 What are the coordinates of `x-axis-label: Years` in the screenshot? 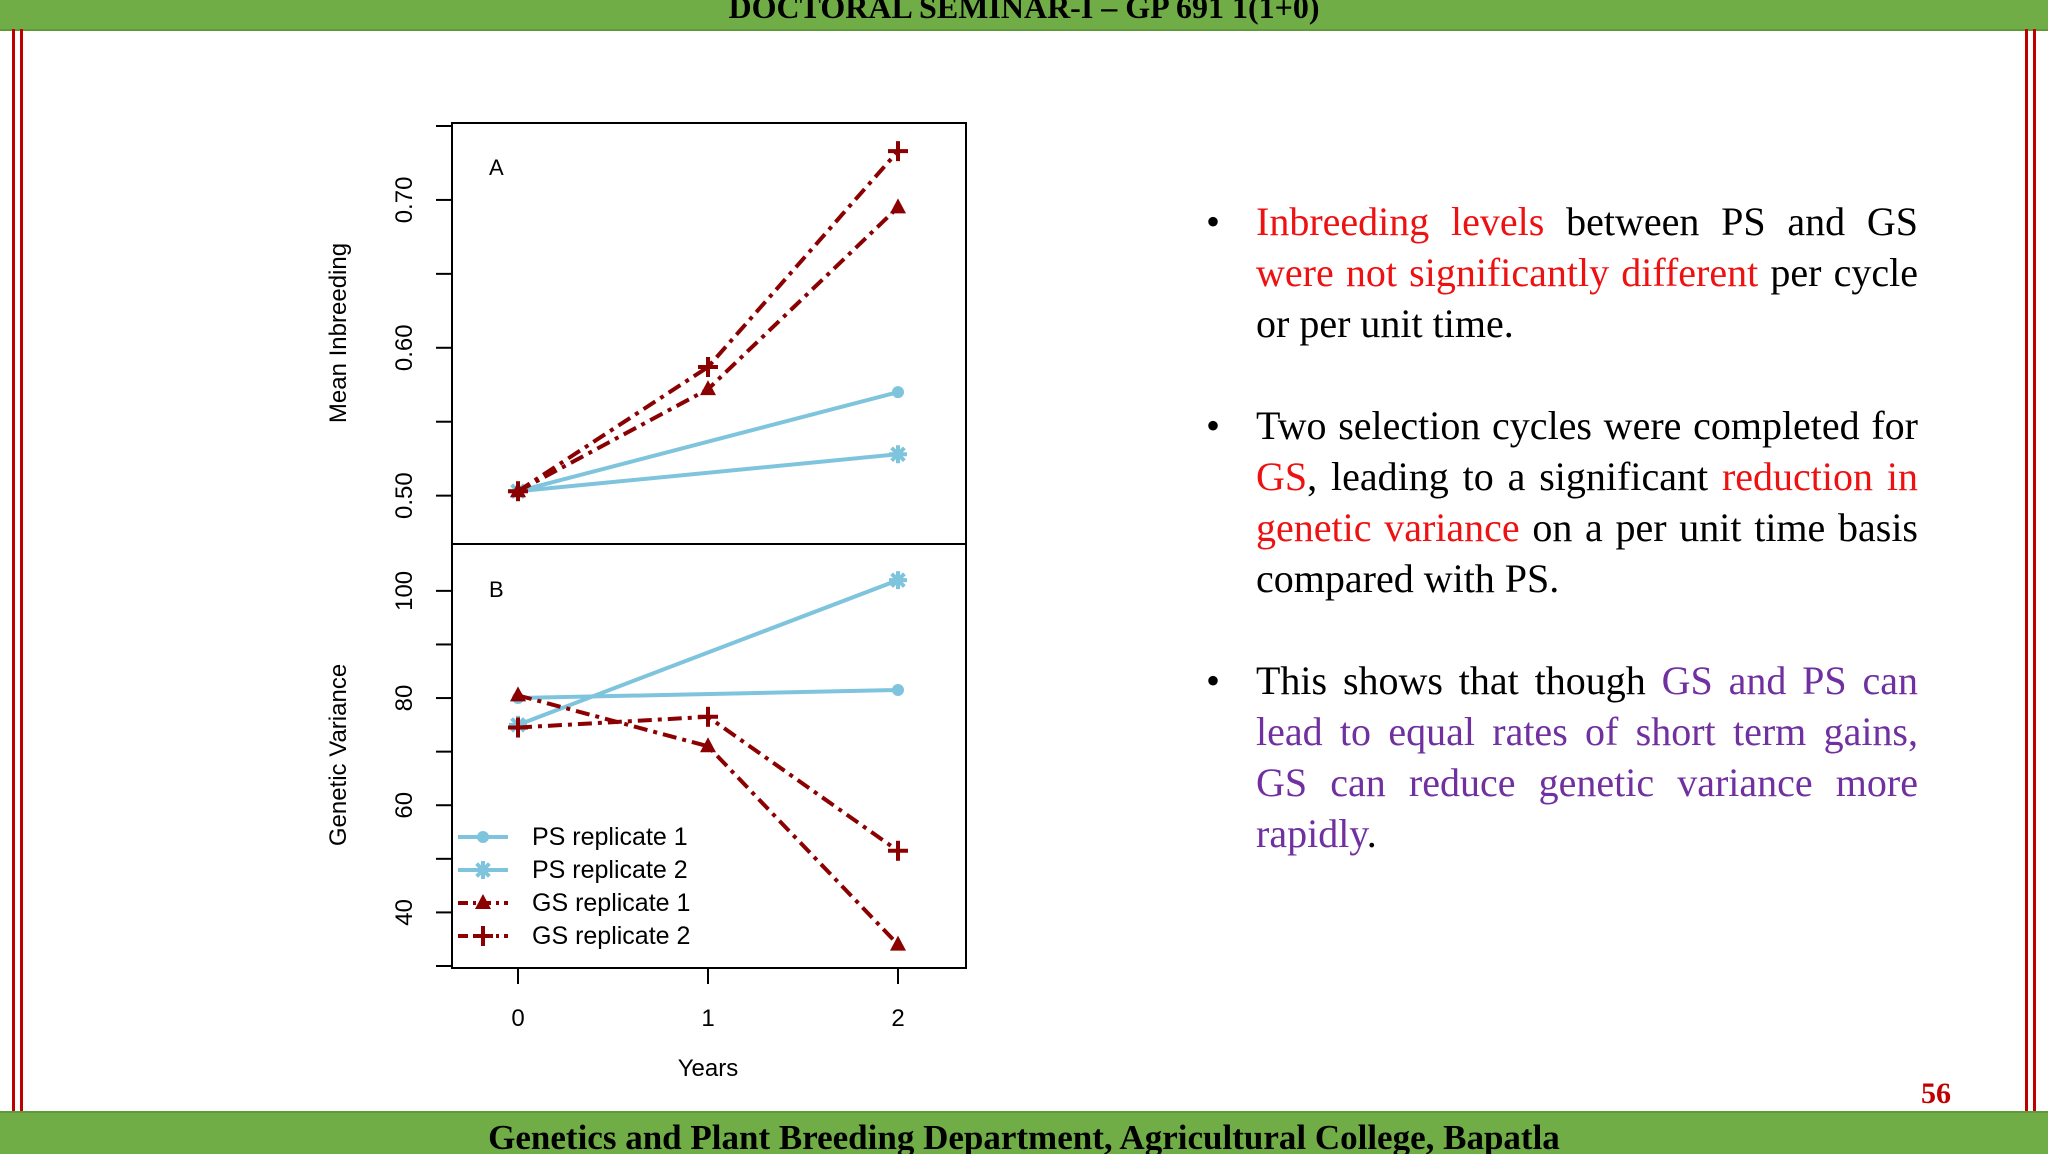 It's located at (708, 1068).